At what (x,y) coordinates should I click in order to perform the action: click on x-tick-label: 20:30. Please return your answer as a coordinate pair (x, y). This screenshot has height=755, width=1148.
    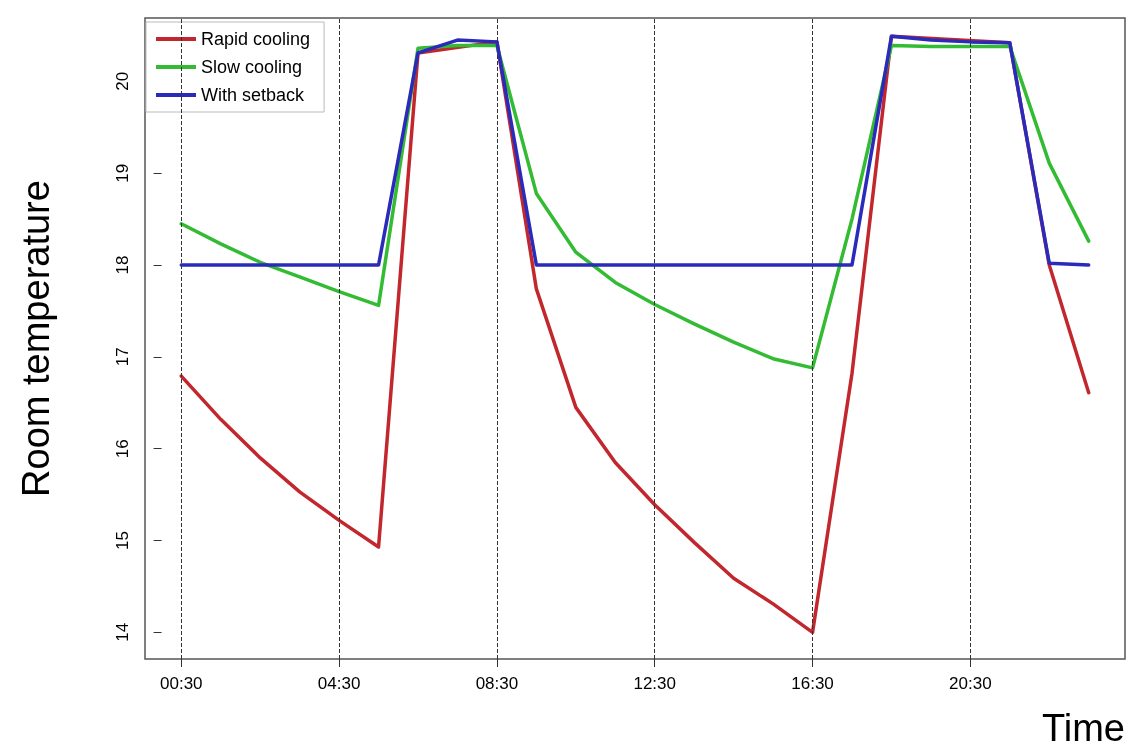
    Looking at the image, I should click on (970, 683).